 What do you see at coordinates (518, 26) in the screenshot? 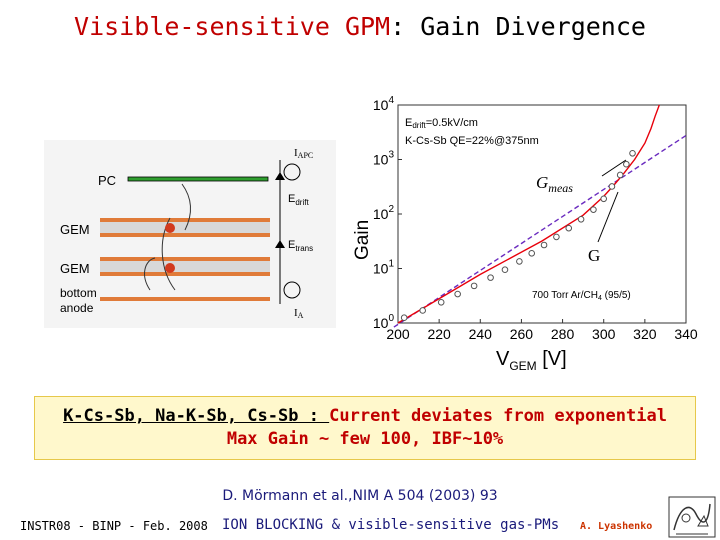
I see `title-rest: : Gain Divergence` at bounding box center [518, 26].